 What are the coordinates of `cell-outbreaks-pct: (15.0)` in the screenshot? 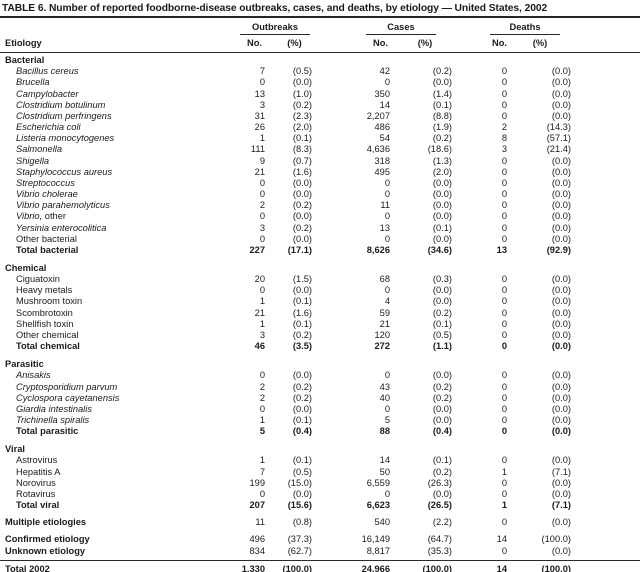 It's located at (299, 482).